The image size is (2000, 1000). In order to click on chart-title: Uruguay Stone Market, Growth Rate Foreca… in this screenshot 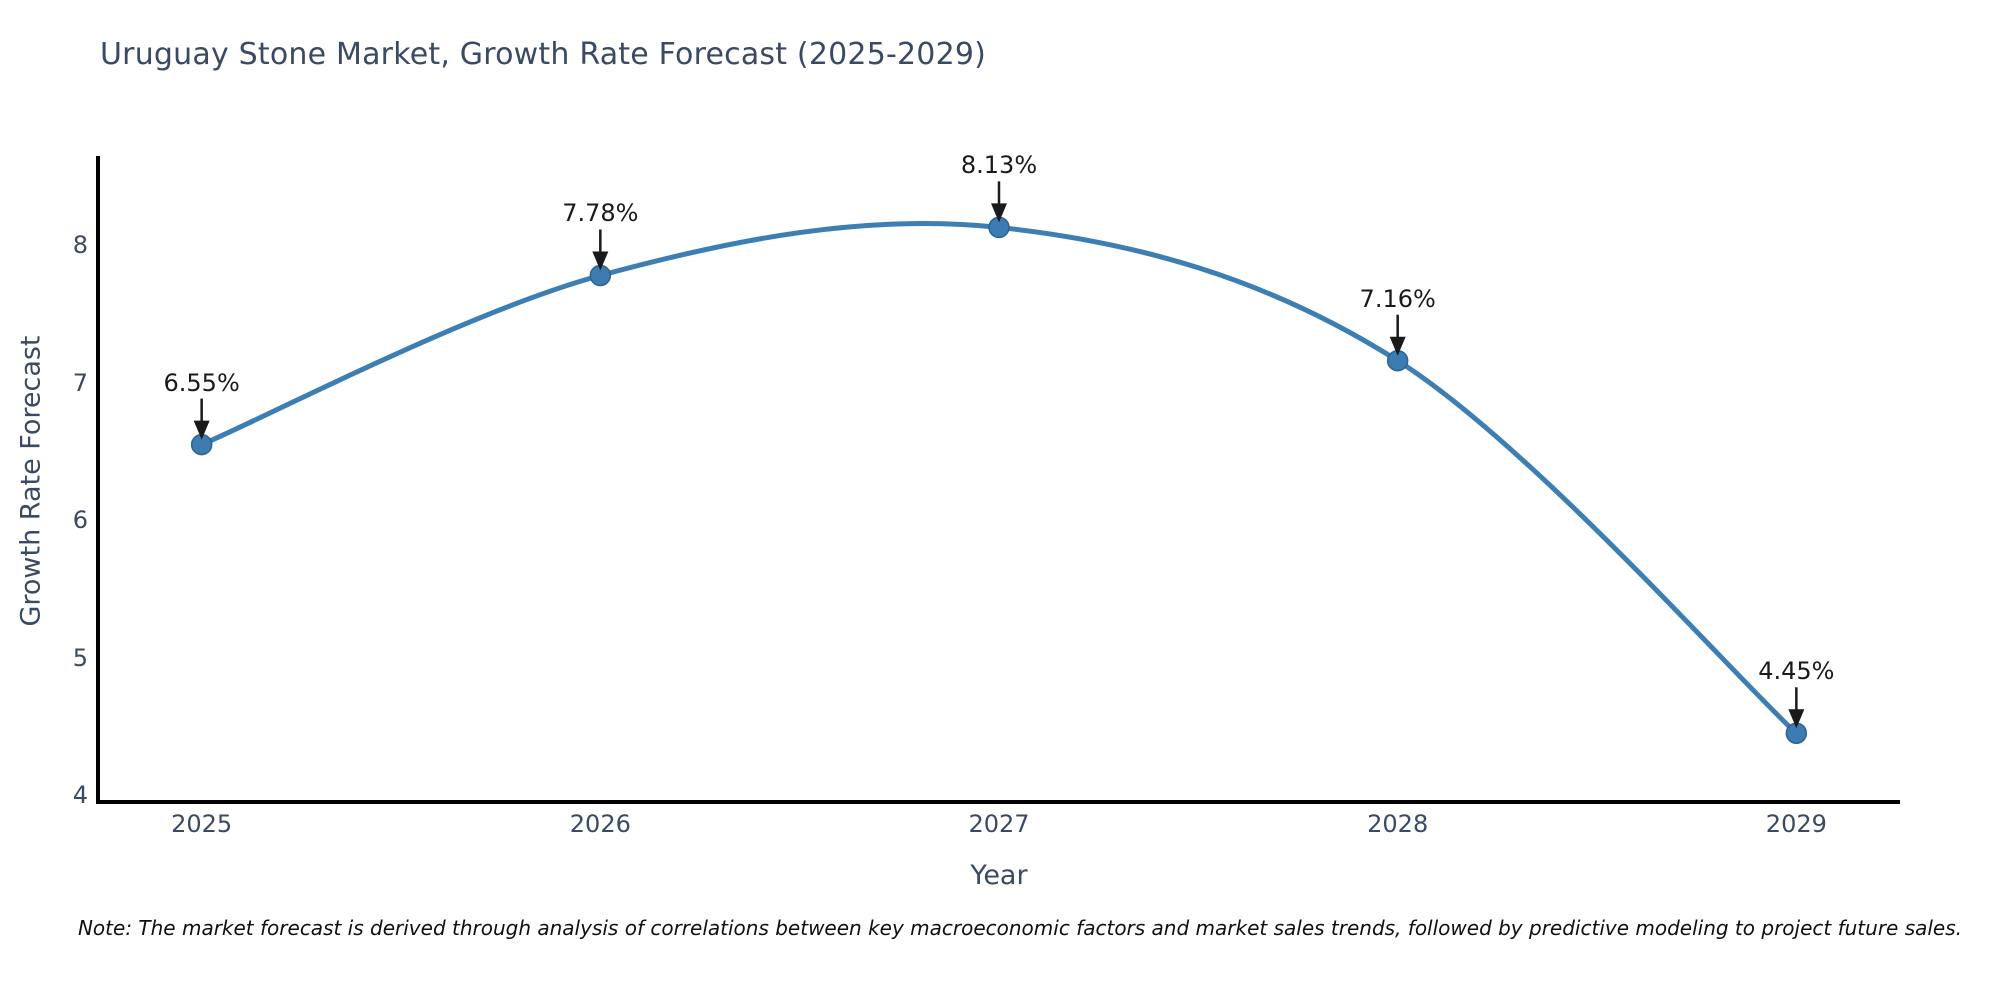, I will do `click(543, 54)`.